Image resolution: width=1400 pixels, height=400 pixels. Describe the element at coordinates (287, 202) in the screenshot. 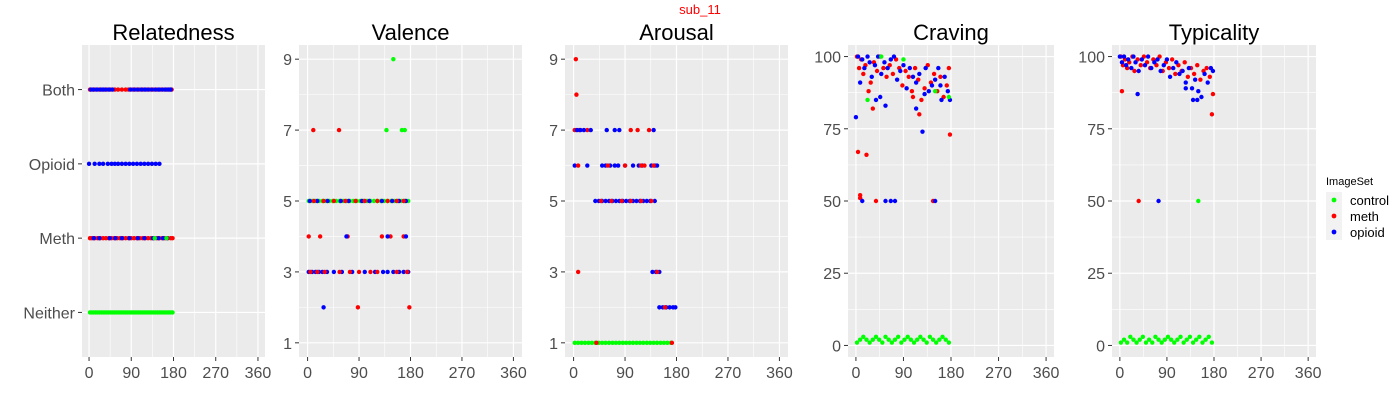

I see `y-tick-label: 5` at that location.